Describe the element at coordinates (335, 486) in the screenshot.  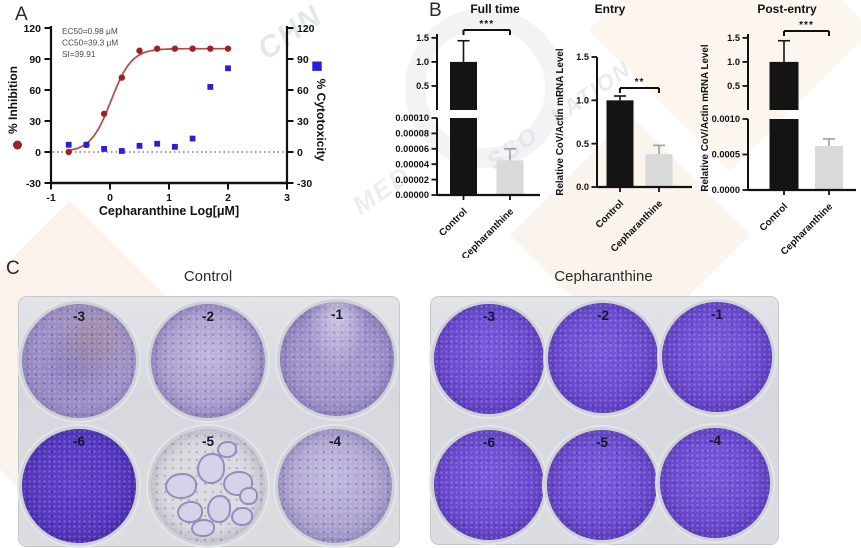
I see `well-control--4: -4` at that location.